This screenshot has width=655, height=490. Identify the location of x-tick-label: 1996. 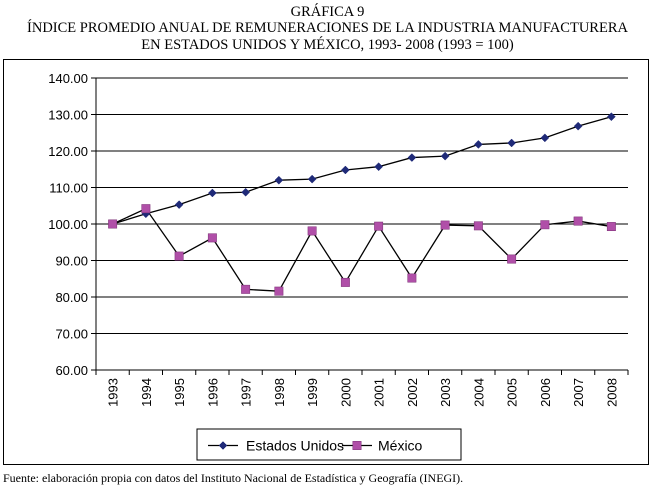
(212, 392).